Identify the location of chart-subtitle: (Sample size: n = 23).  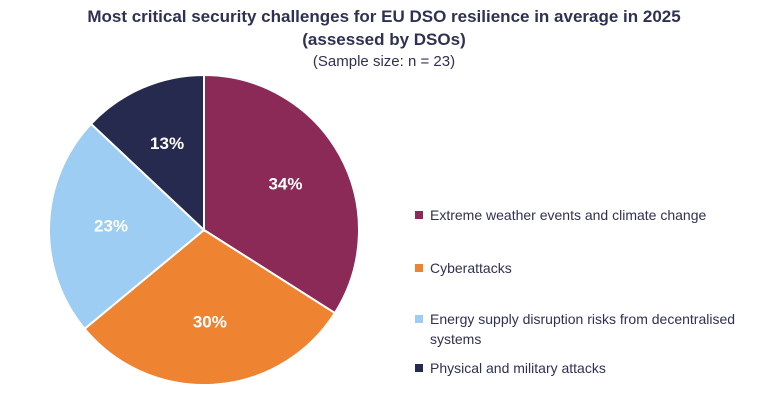
(384, 61).